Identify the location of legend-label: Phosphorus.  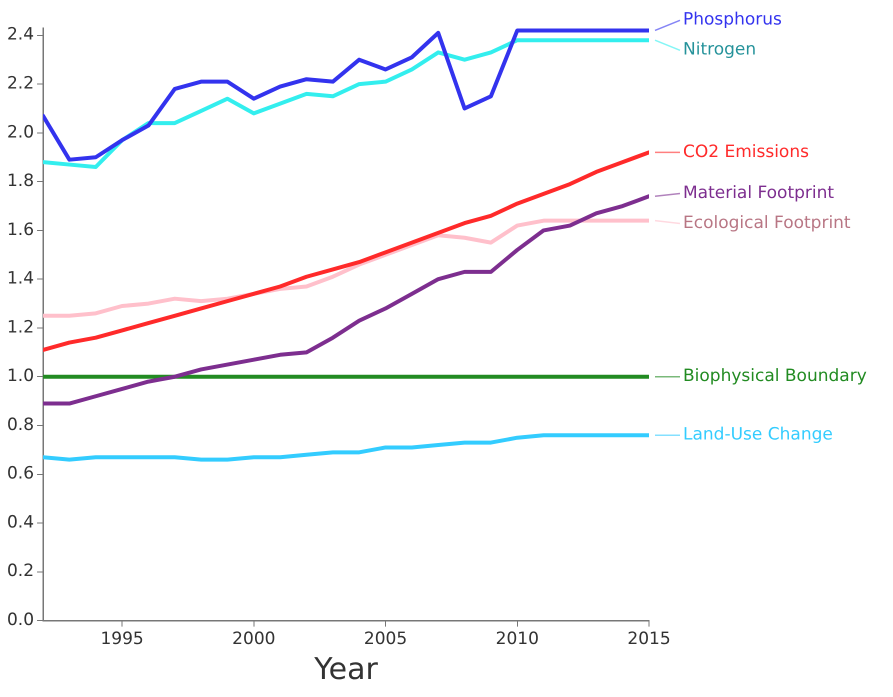
(732, 20).